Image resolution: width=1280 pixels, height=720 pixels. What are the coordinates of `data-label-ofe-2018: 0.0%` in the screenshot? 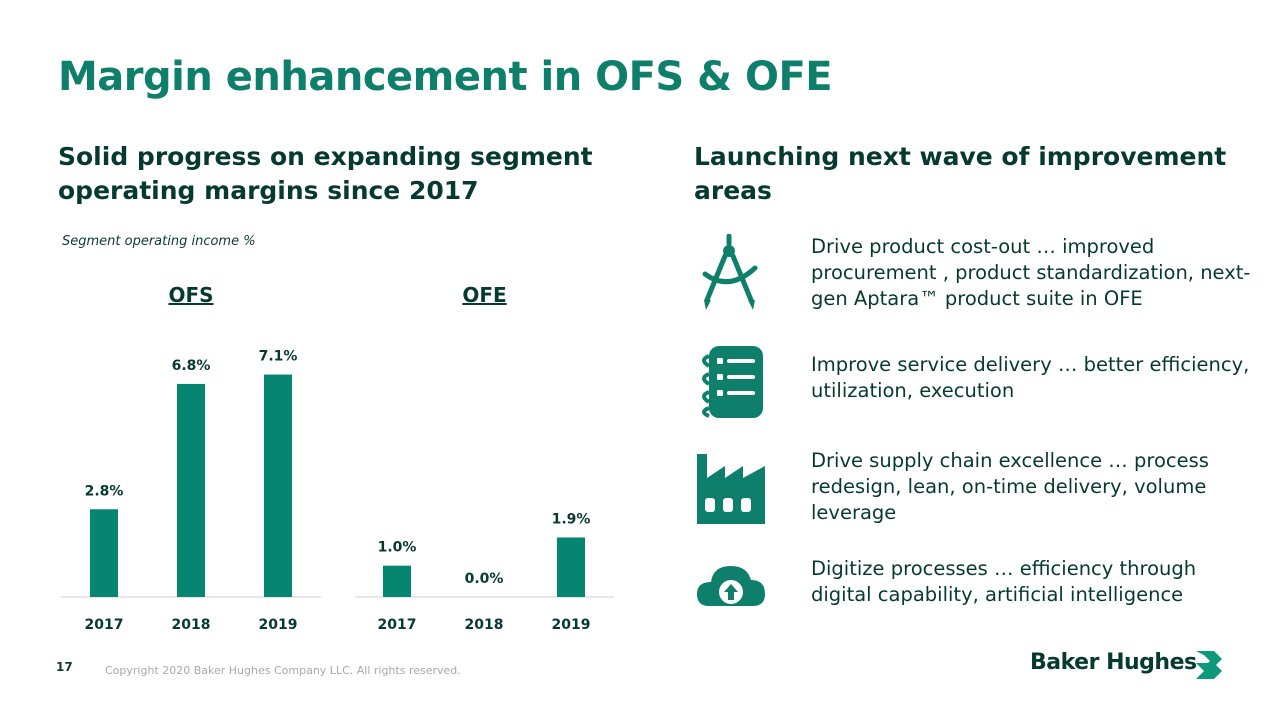 It's located at (484, 579).